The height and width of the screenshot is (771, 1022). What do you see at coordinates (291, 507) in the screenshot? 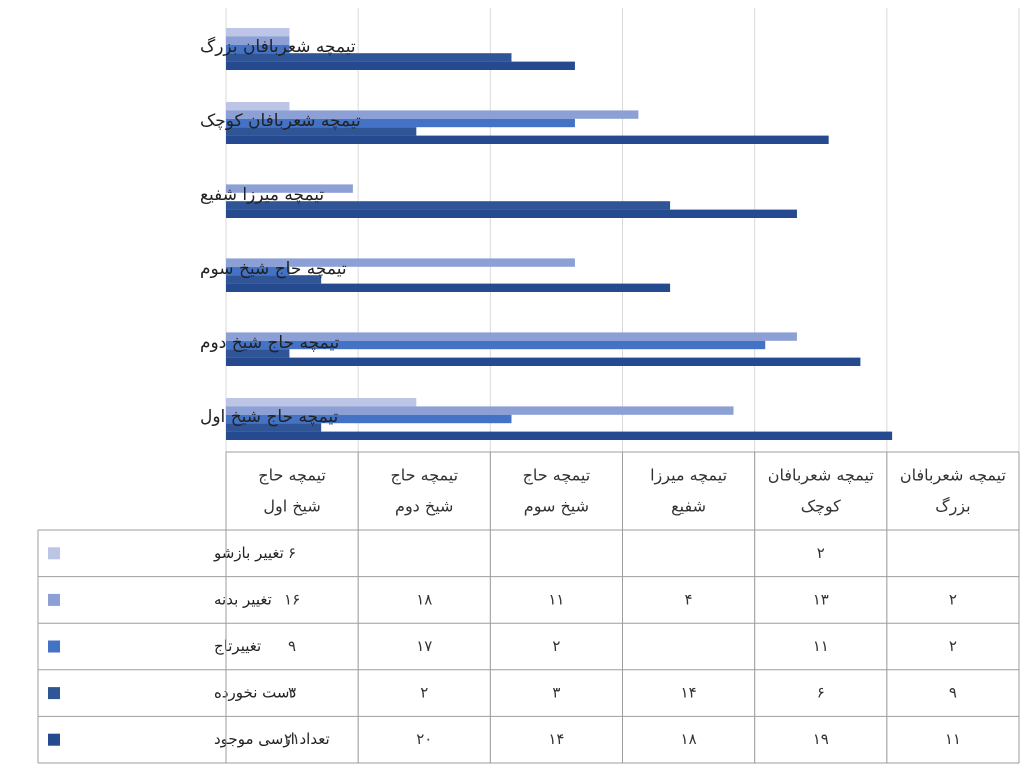
I see `table-header: شیخ اول` at bounding box center [291, 507].